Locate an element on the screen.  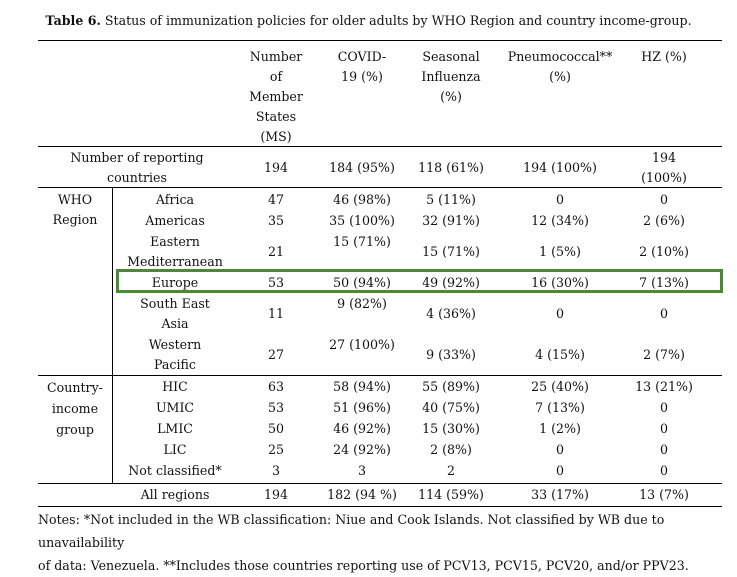
cell-flu: 114 (59%) is located at coordinates (451, 494).